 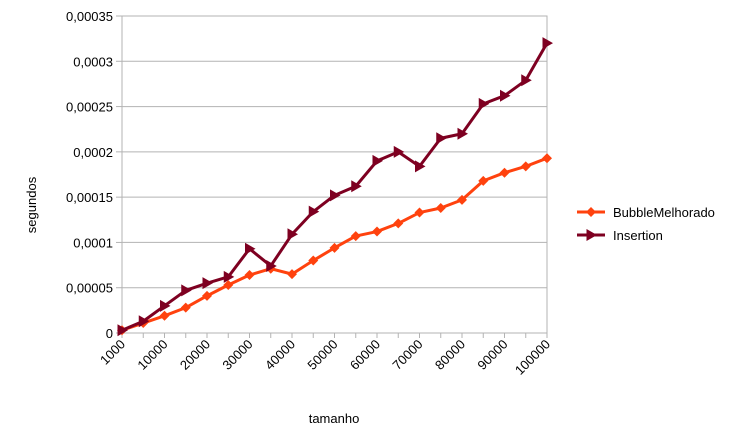 I want to click on y-tick-label: 0,0002, so click(x=93, y=152).